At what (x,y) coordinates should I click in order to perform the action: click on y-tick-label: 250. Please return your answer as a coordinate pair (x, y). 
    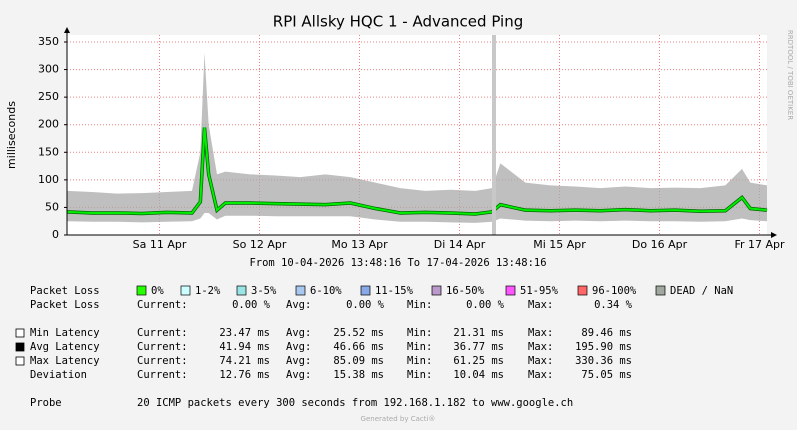
    Looking at the image, I should click on (48, 96).